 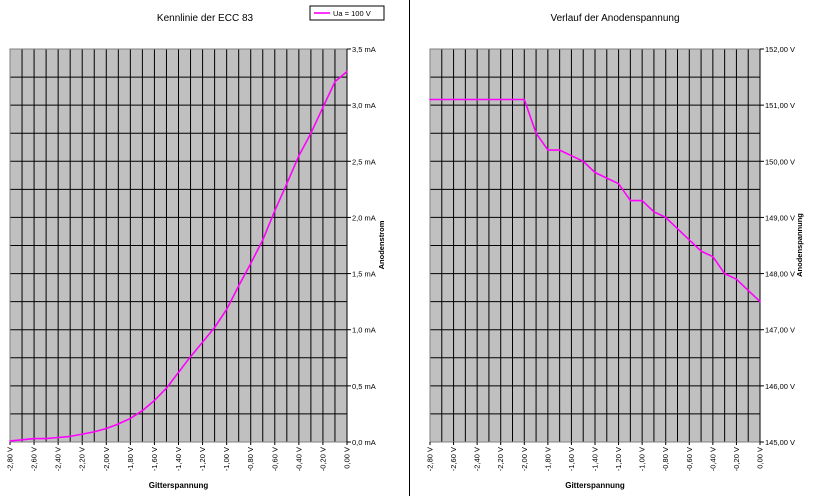 What do you see at coordinates (780, 105) in the screenshot?
I see `y-tick-label: 151,00 V` at bounding box center [780, 105].